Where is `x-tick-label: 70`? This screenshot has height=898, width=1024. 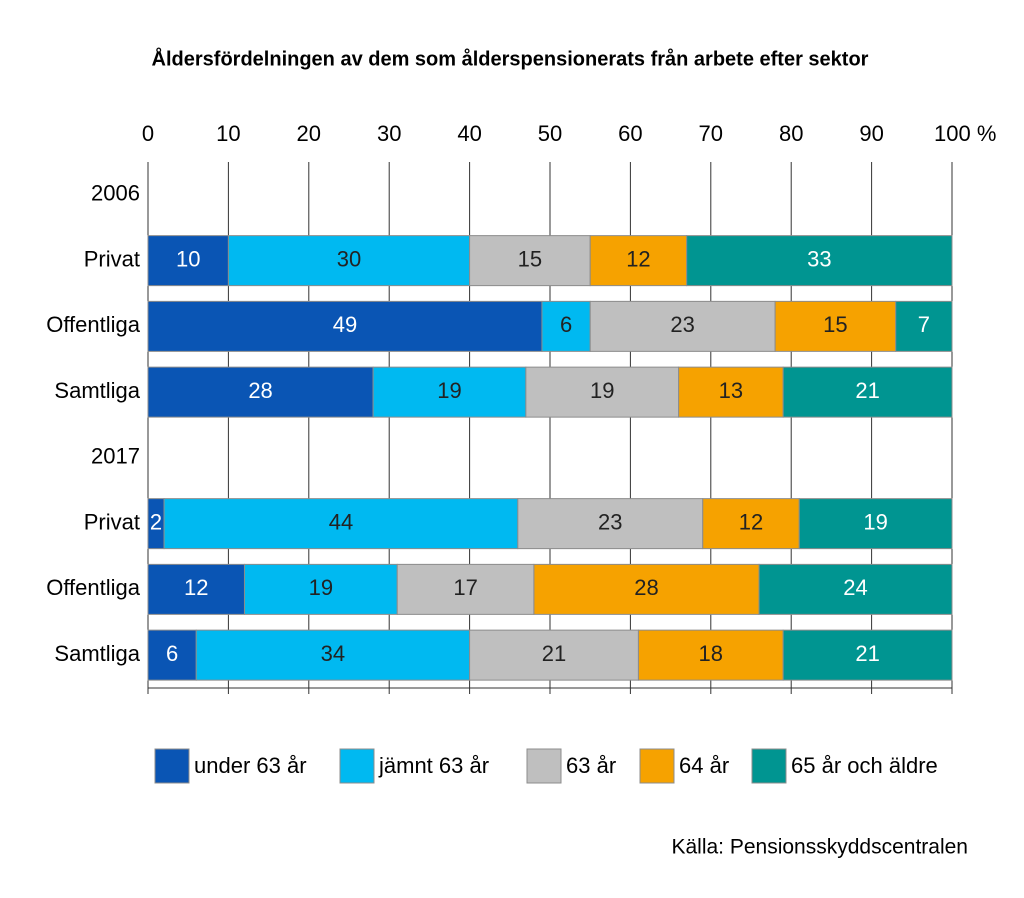 x-tick-label: 70 is located at coordinates (711, 133).